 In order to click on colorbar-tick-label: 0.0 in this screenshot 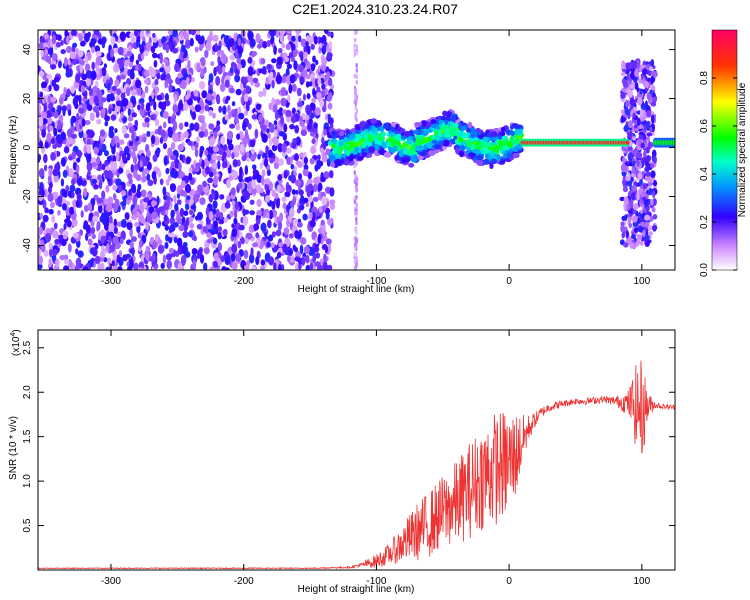, I will do `click(704, 270)`.